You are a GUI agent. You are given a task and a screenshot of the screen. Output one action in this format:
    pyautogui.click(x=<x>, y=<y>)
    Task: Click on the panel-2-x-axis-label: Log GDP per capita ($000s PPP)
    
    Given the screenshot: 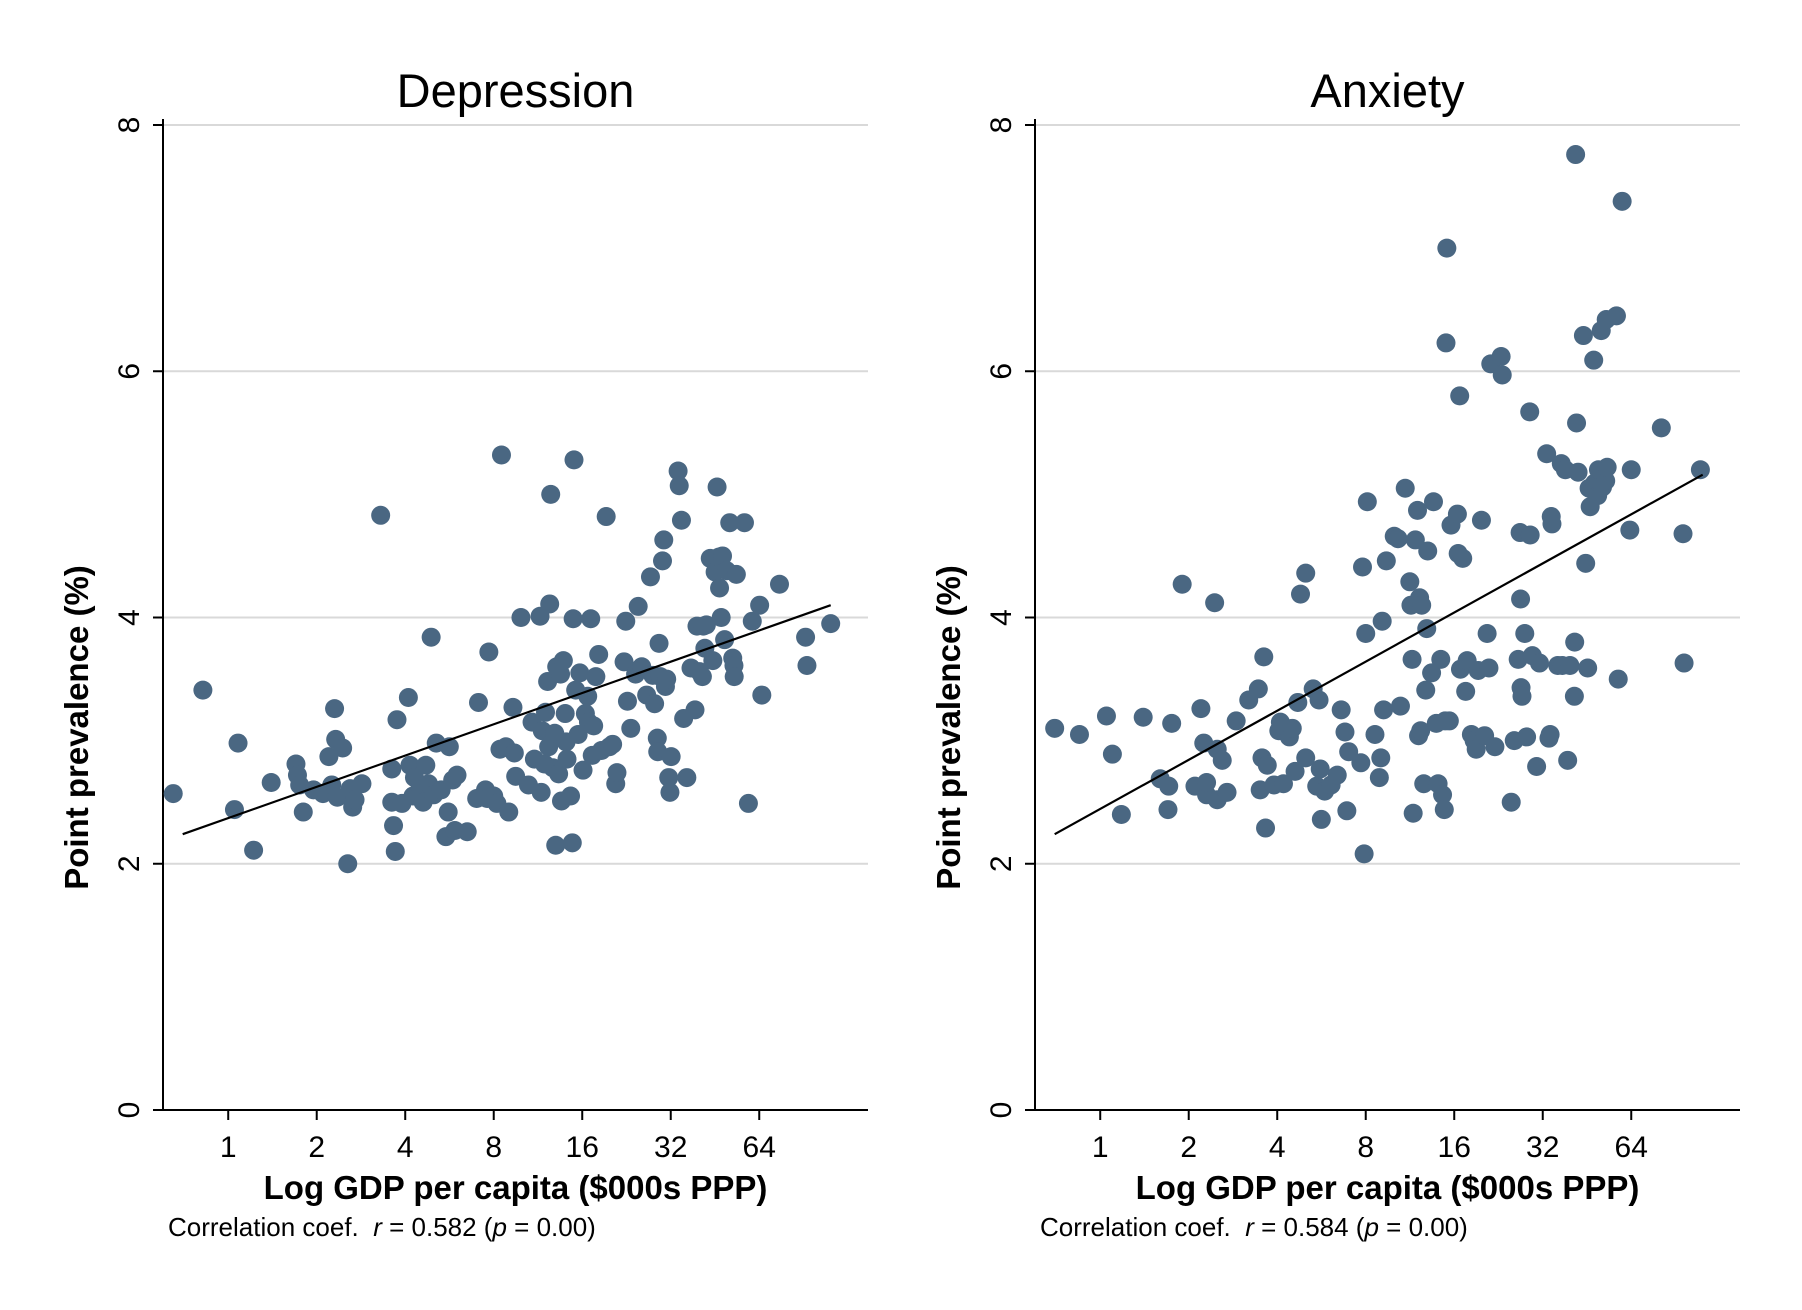 What is the action you would take?
    pyautogui.click(x=1388, y=1187)
    